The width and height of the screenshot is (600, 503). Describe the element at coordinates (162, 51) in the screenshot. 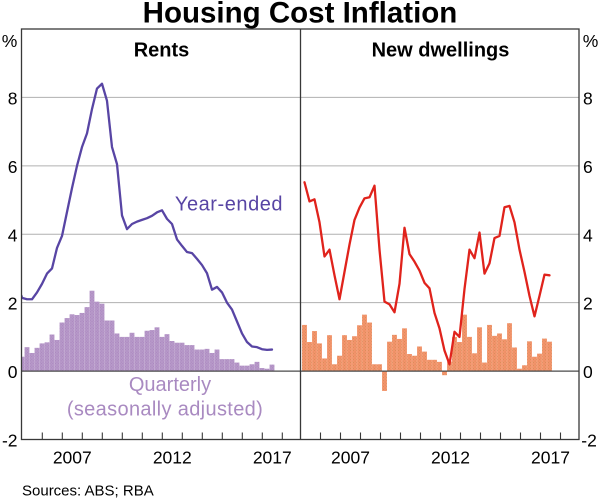

I see `svg-text: Rents` at that location.